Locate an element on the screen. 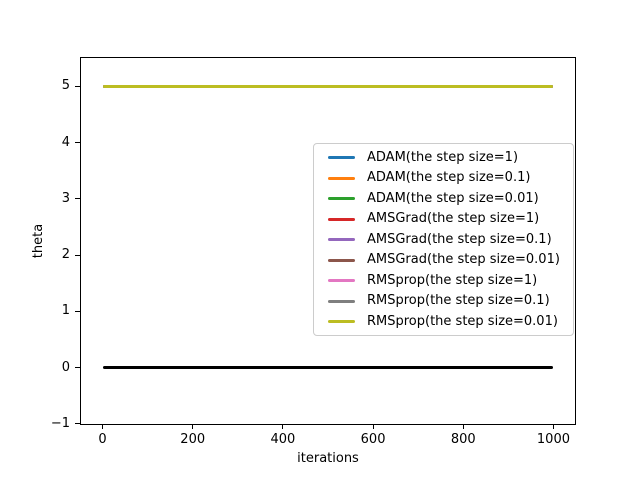  x-tick-label: 1000 is located at coordinates (553, 439).